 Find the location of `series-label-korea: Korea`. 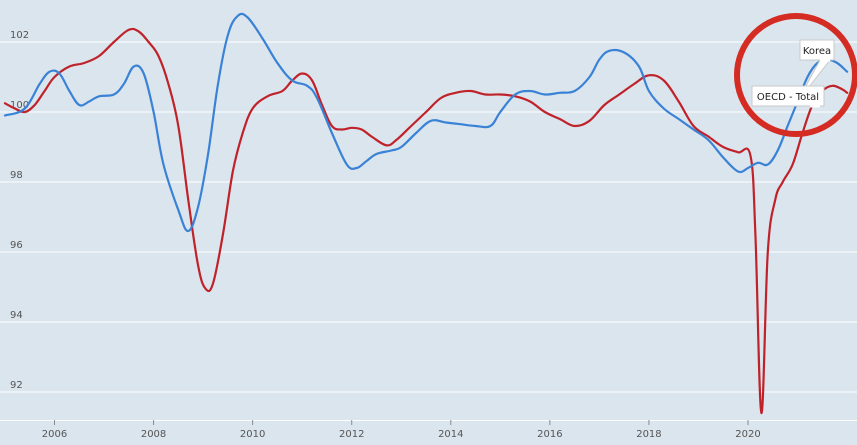

series-label-korea: Korea is located at coordinates (816, 70).